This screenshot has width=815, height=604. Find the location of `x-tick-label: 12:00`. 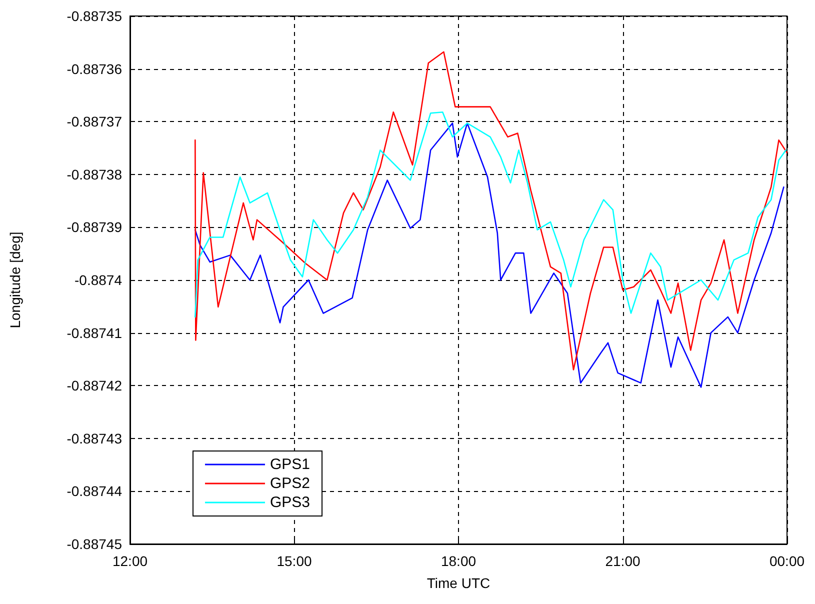

x-tick-label: 12:00 is located at coordinates (130, 561).